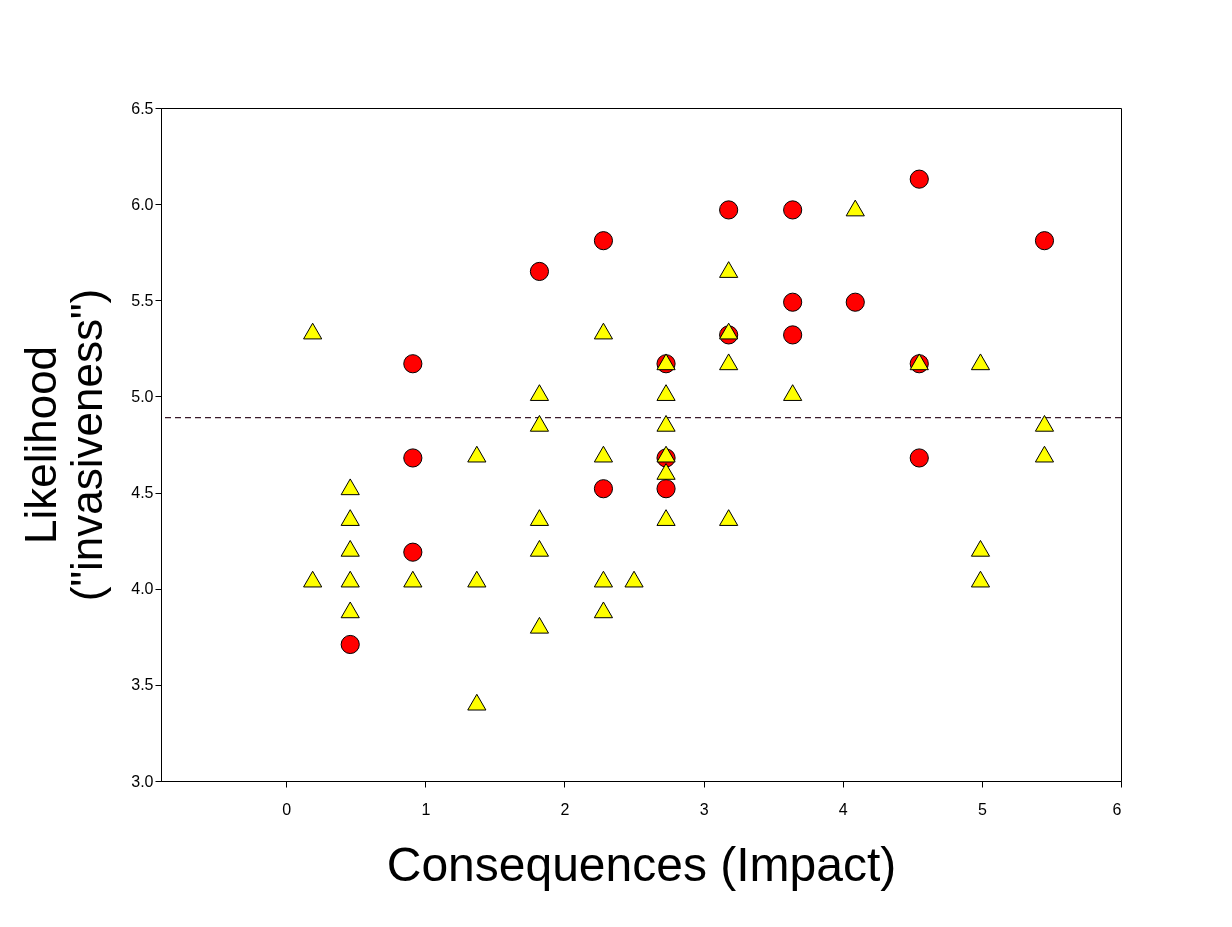 The width and height of the screenshot is (1232, 927). Describe the element at coordinates (142, 685) in the screenshot. I see `y-tick-label: 3.5` at that location.